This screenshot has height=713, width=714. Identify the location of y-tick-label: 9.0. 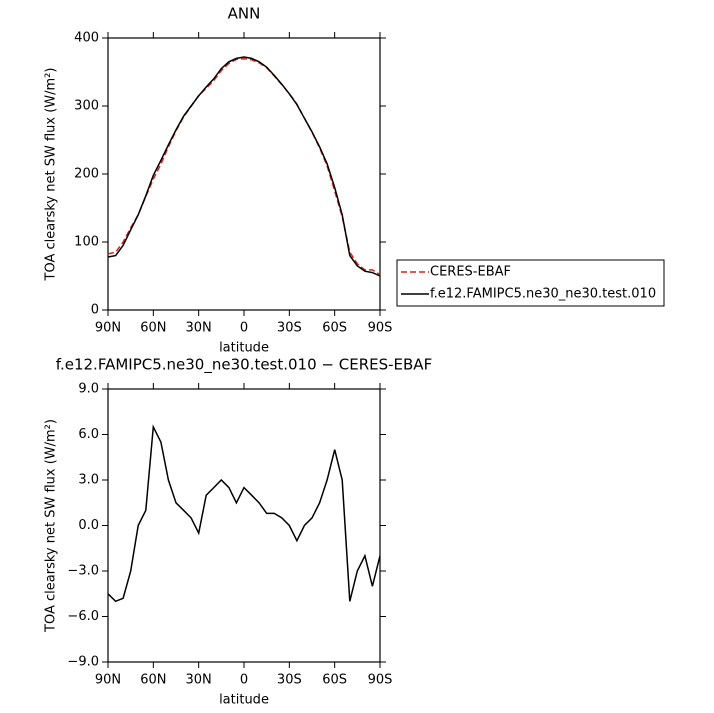
(88, 389).